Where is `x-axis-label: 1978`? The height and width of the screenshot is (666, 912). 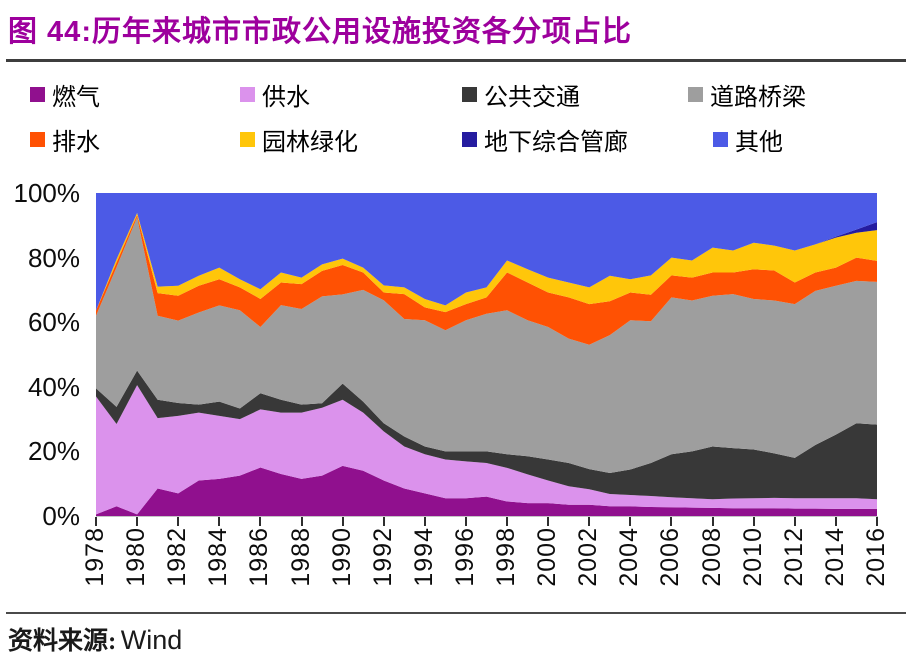
x-axis-label: 1978 is located at coordinates (95, 557).